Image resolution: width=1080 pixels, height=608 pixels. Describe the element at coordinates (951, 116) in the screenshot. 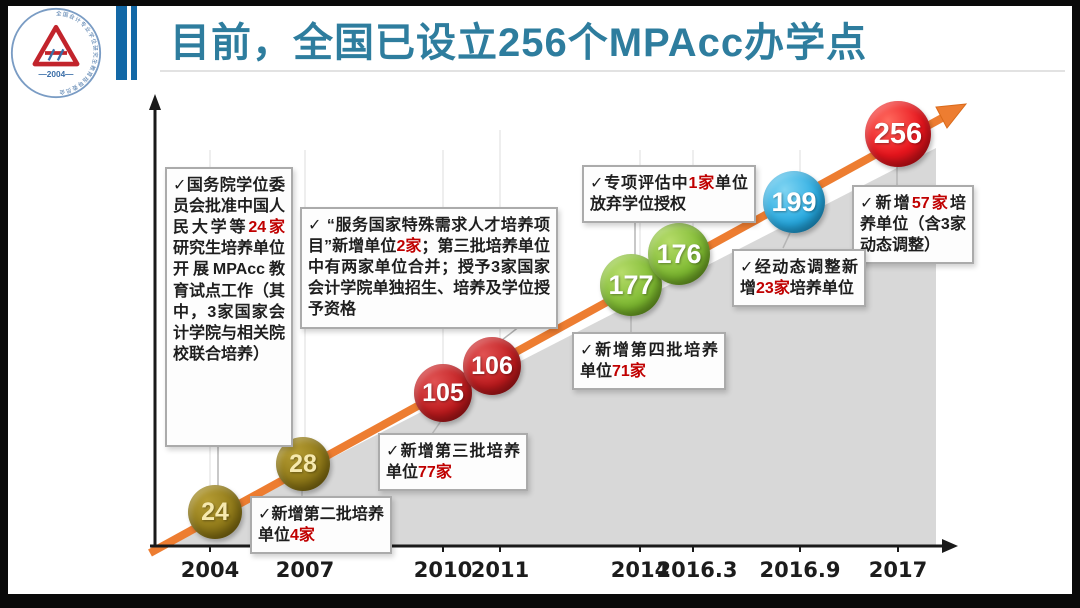

I see `trend-arrowhead-icon` at that location.